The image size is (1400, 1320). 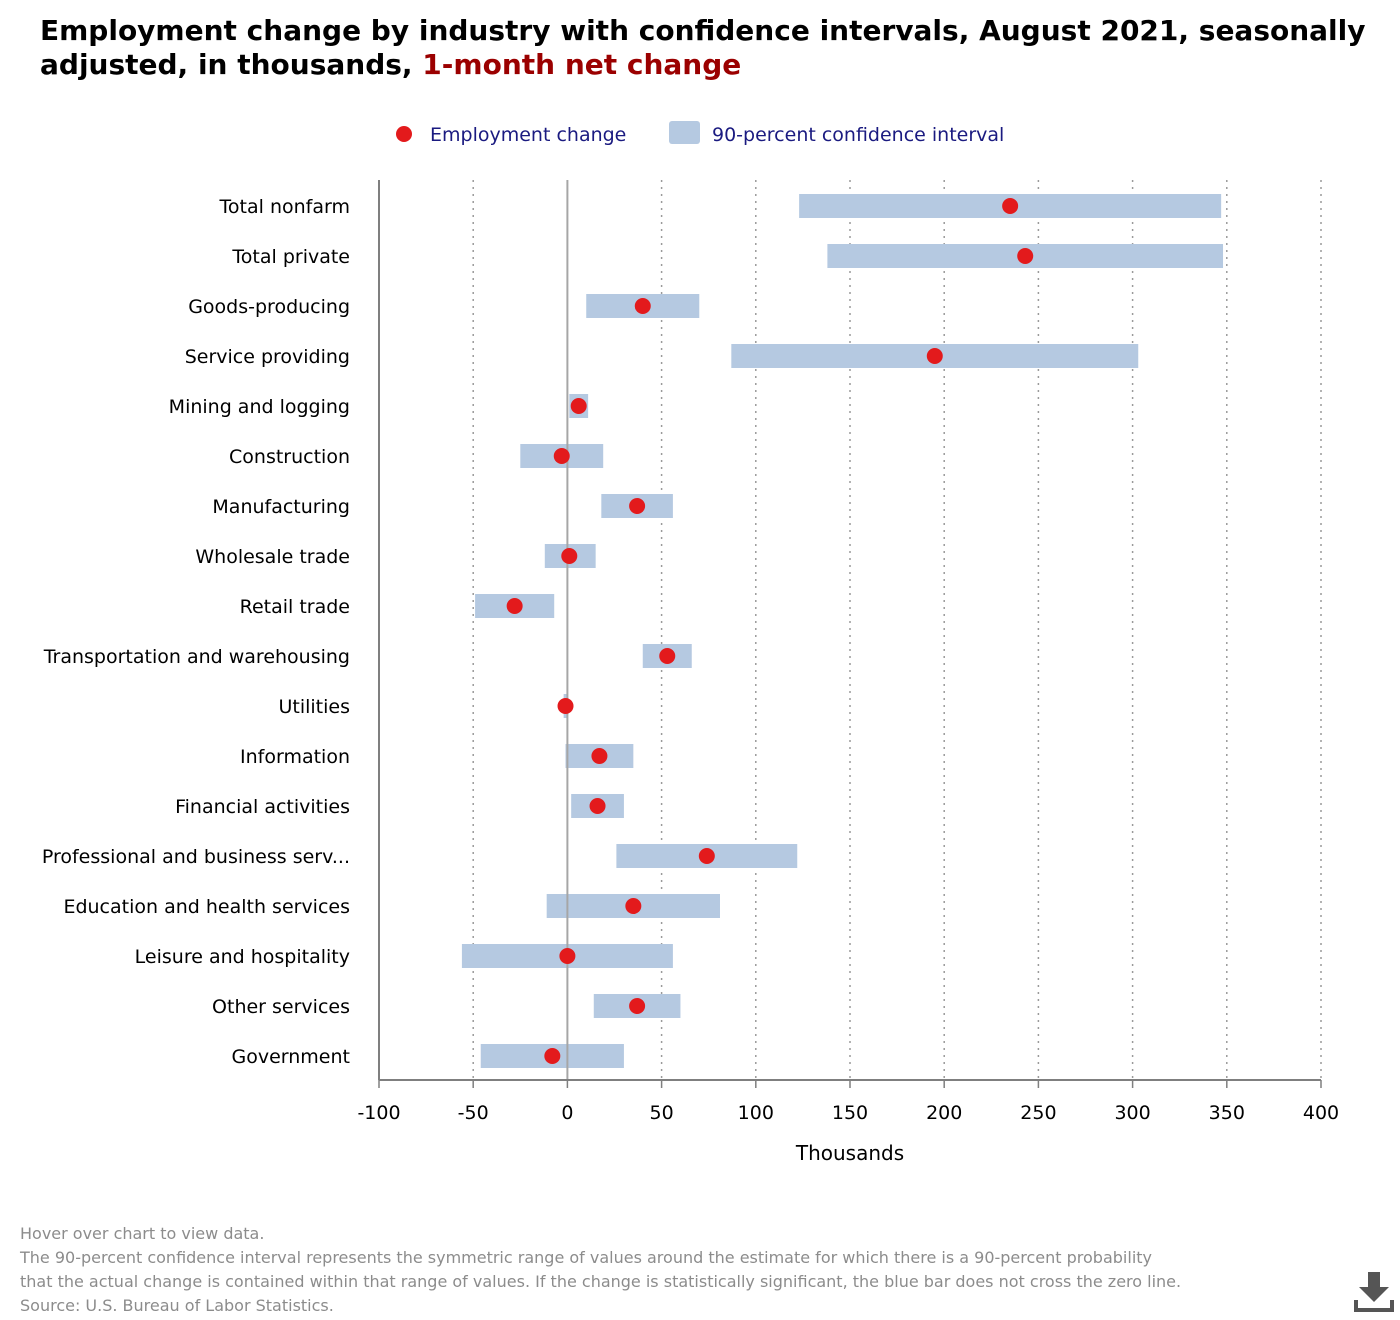 What do you see at coordinates (291, 1057) in the screenshot?
I see `category-label: Government` at bounding box center [291, 1057].